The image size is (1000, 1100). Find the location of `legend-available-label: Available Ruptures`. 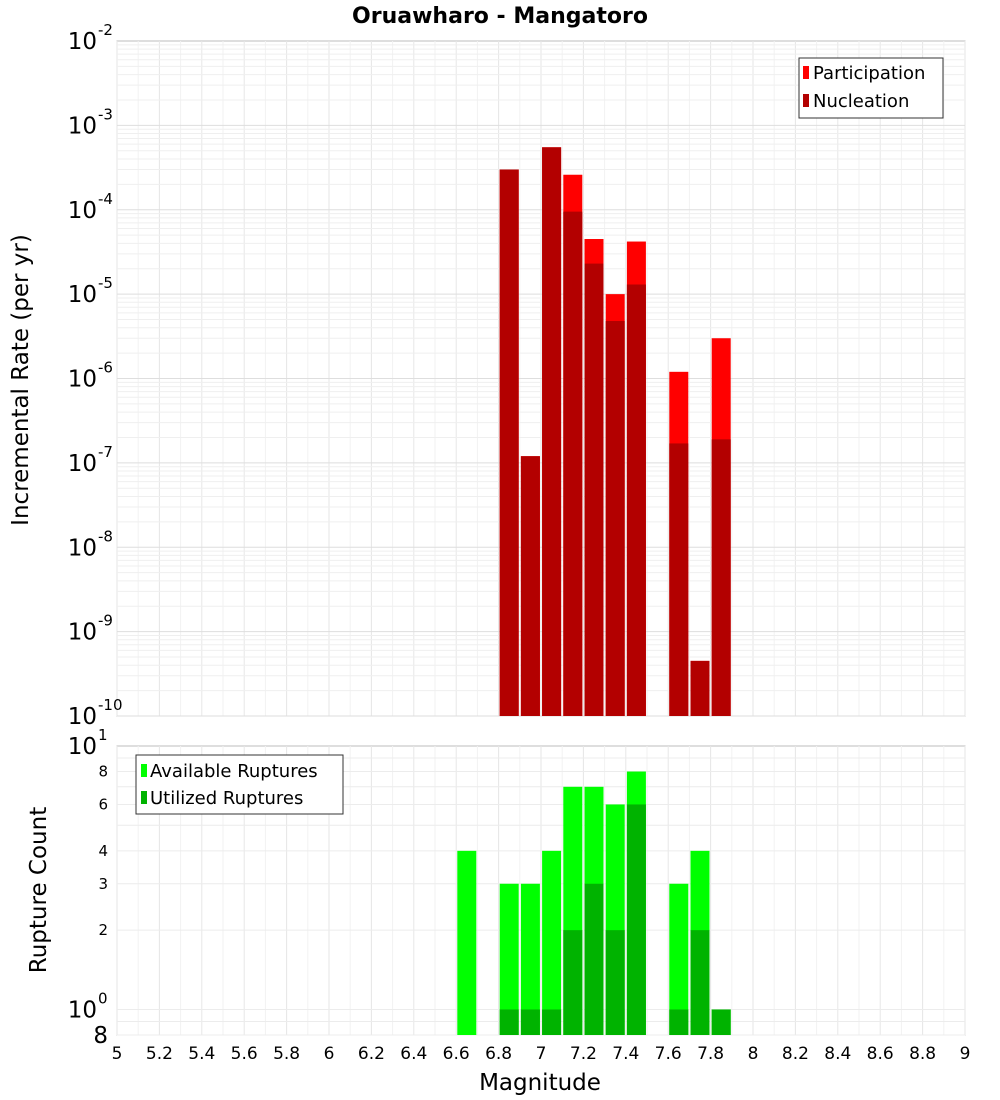

legend-available-label: Available Ruptures is located at coordinates (234, 771).